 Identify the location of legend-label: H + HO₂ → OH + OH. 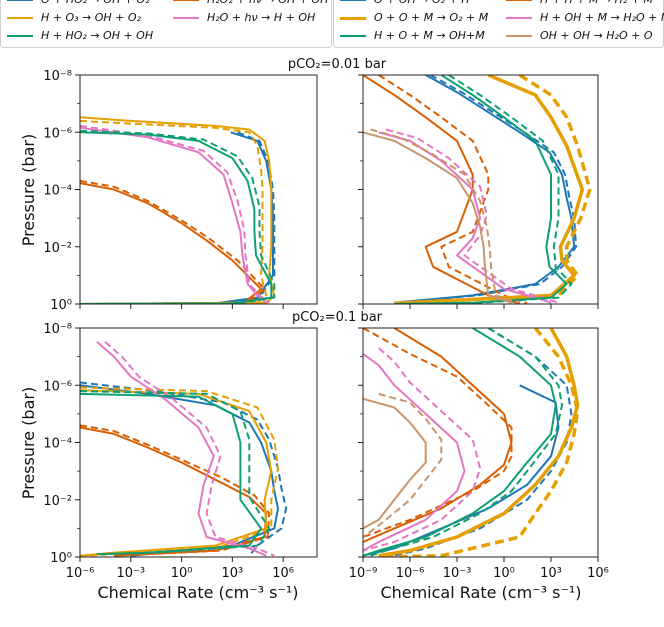
(97, 35).